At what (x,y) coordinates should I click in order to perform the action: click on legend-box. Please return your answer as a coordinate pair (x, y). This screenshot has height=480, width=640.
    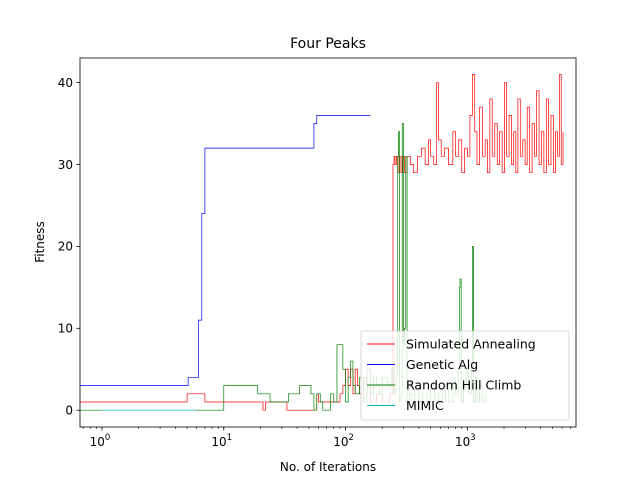
    Looking at the image, I should click on (465, 375).